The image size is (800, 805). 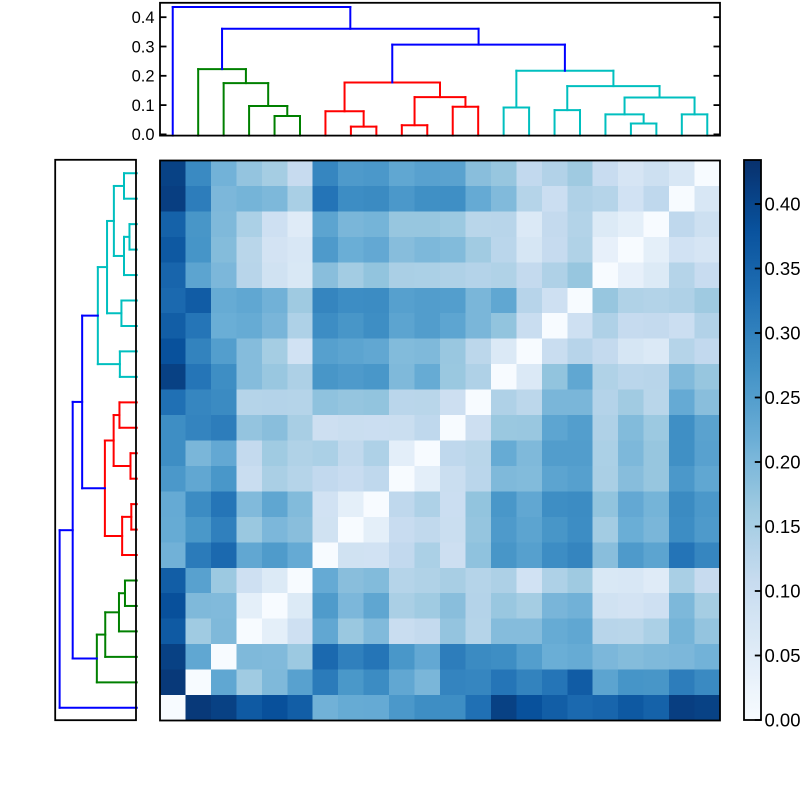 I want to click on svg-text: 0.0, so click(x=143, y=135).